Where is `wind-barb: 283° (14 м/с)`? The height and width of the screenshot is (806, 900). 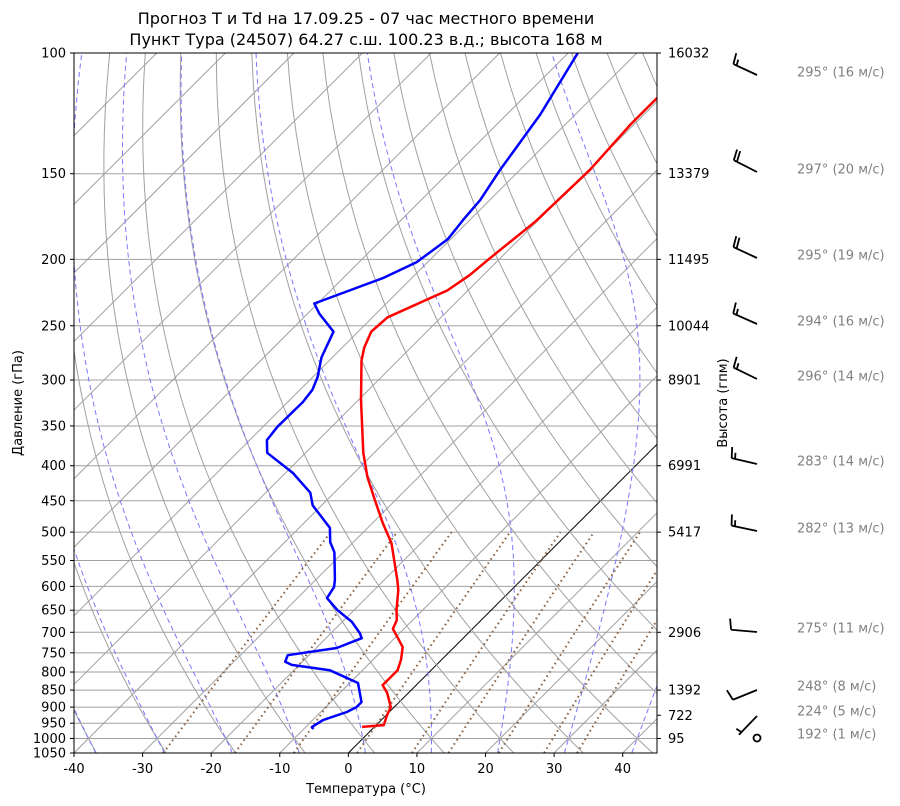 wind-barb: 283° (14 м/с) is located at coordinates (807, 458).